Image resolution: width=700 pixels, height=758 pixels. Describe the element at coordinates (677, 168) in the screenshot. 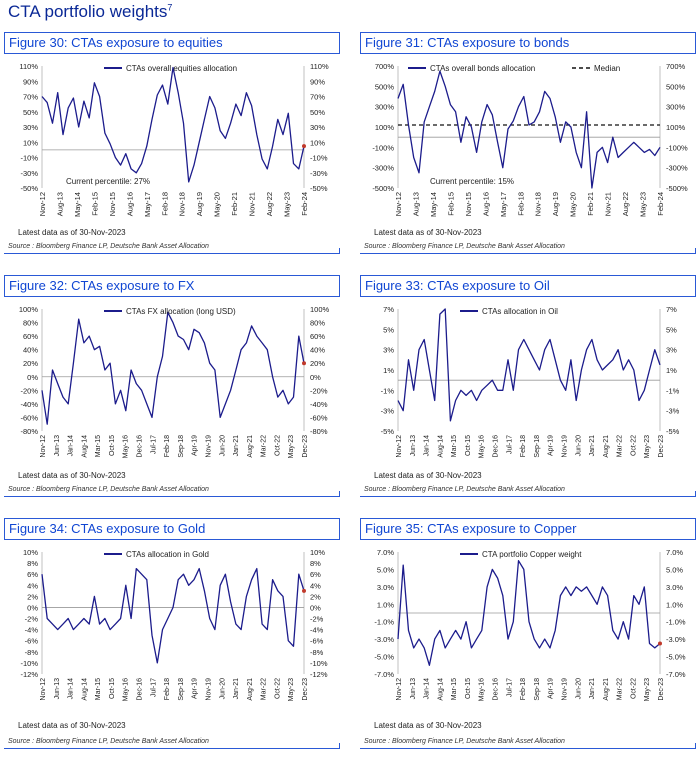

I see `y-tick-label-right: -300%` at that location.